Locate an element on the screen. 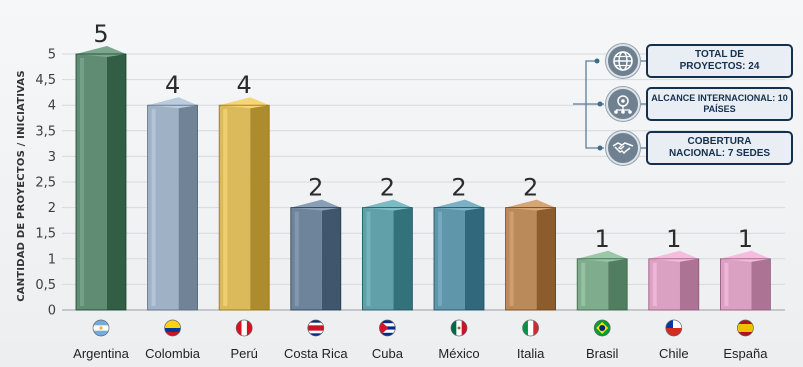 Image resolution: width=803 pixels, height=367 pixels. category-label: Perú is located at coordinates (243, 353).